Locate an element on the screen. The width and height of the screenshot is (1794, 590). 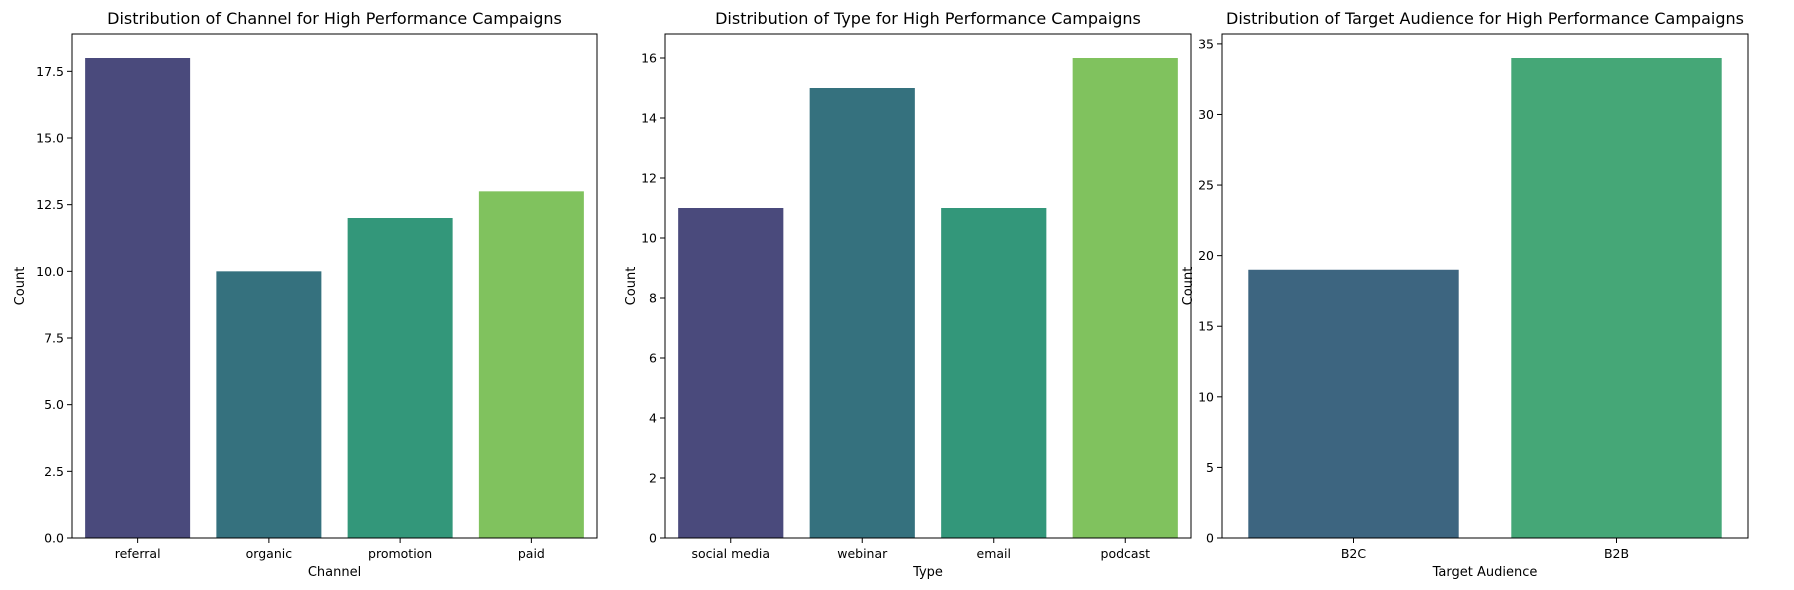
y-tick-label: 0.0 is located at coordinates (54, 538).